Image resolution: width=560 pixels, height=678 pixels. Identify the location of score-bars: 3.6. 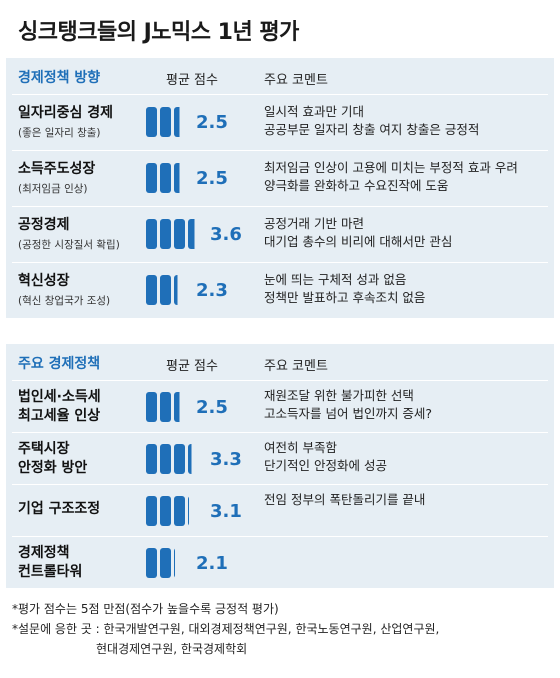
(194, 234).